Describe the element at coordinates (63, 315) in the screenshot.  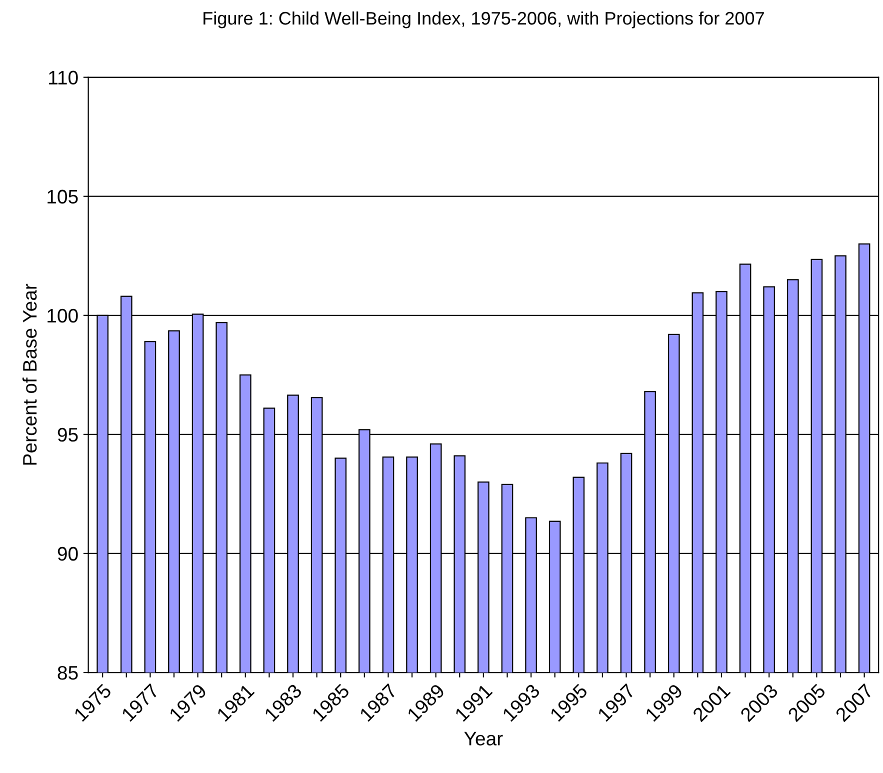
I see `y-tick-label: 100` at that location.